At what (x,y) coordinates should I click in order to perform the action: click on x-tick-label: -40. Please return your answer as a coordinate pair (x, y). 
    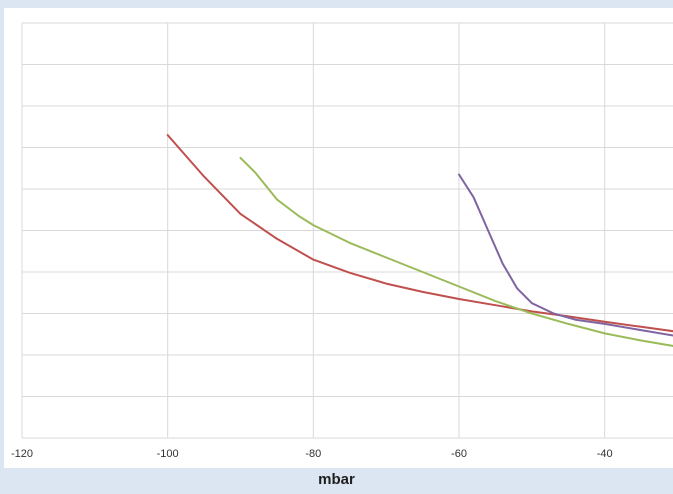
    Looking at the image, I should click on (605, 454).